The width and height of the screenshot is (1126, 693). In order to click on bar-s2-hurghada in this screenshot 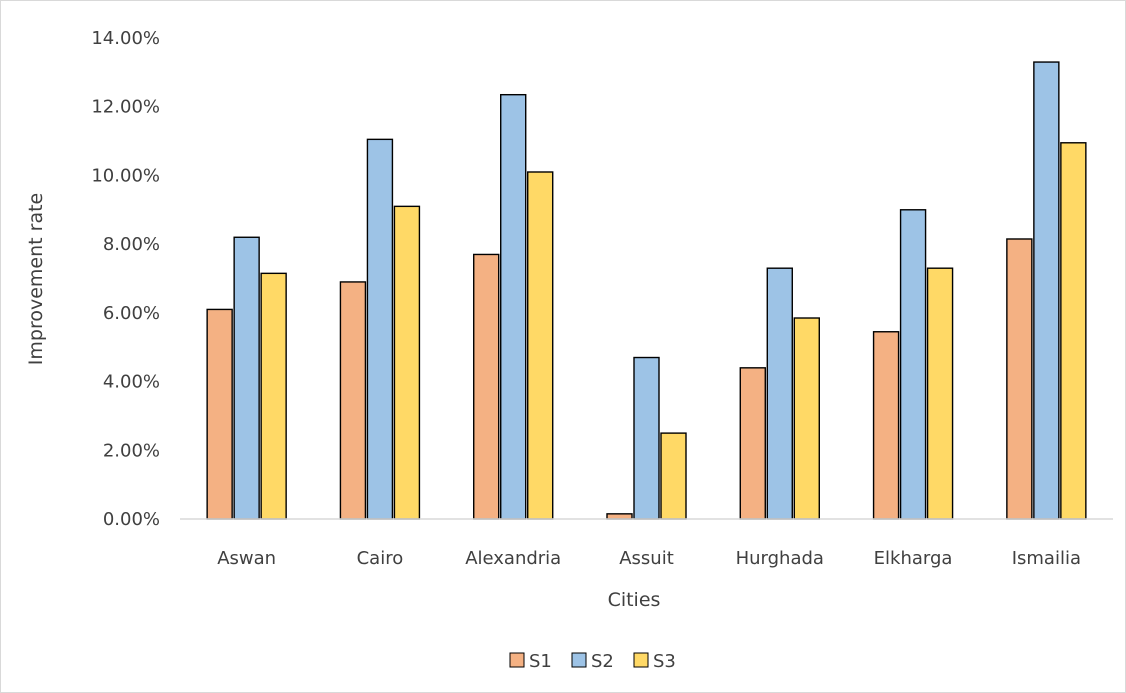, I will do `click(779, 393)`.